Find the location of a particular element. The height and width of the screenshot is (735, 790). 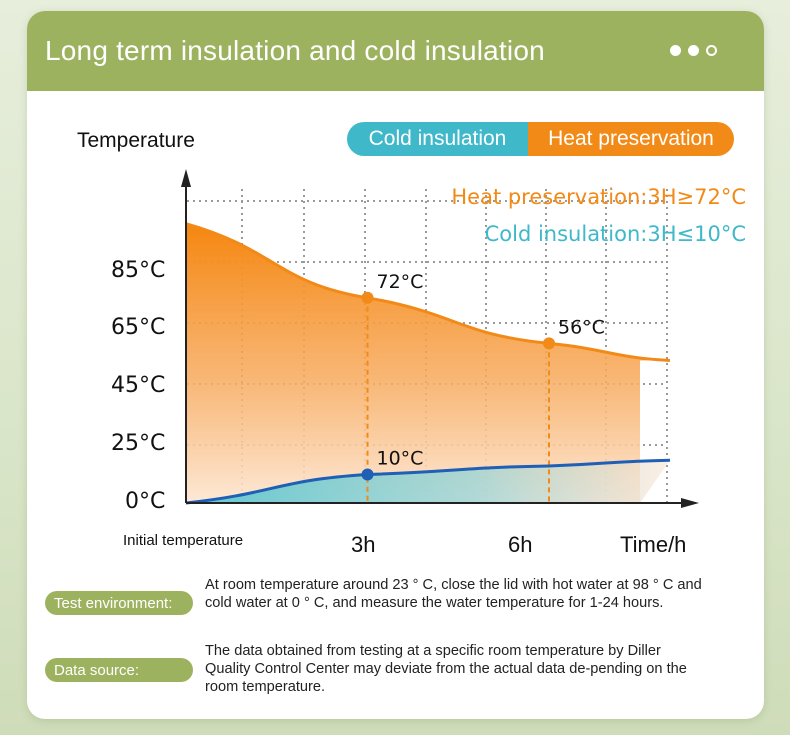

y-tick-85: 85°C is located at coordinates (138, 270).